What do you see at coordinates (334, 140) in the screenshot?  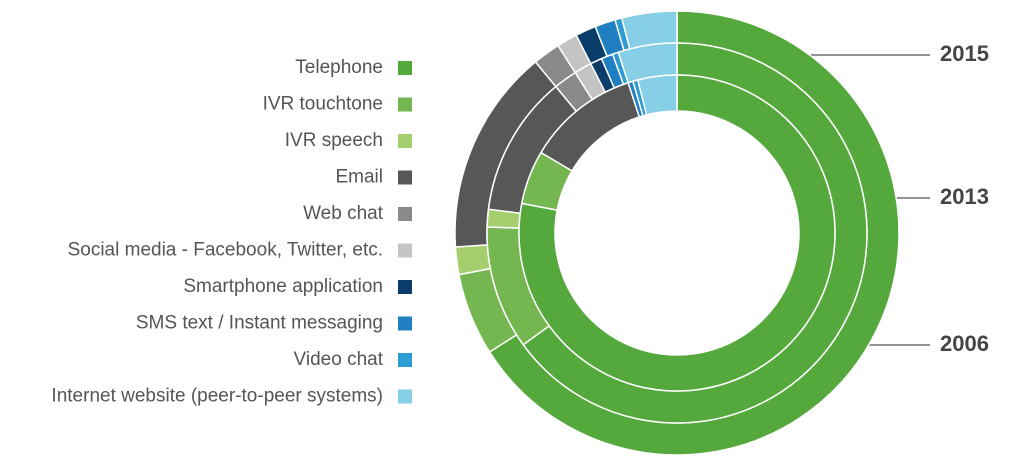 I see `legend-label: IVR speech` at bounding box center [334, 140].